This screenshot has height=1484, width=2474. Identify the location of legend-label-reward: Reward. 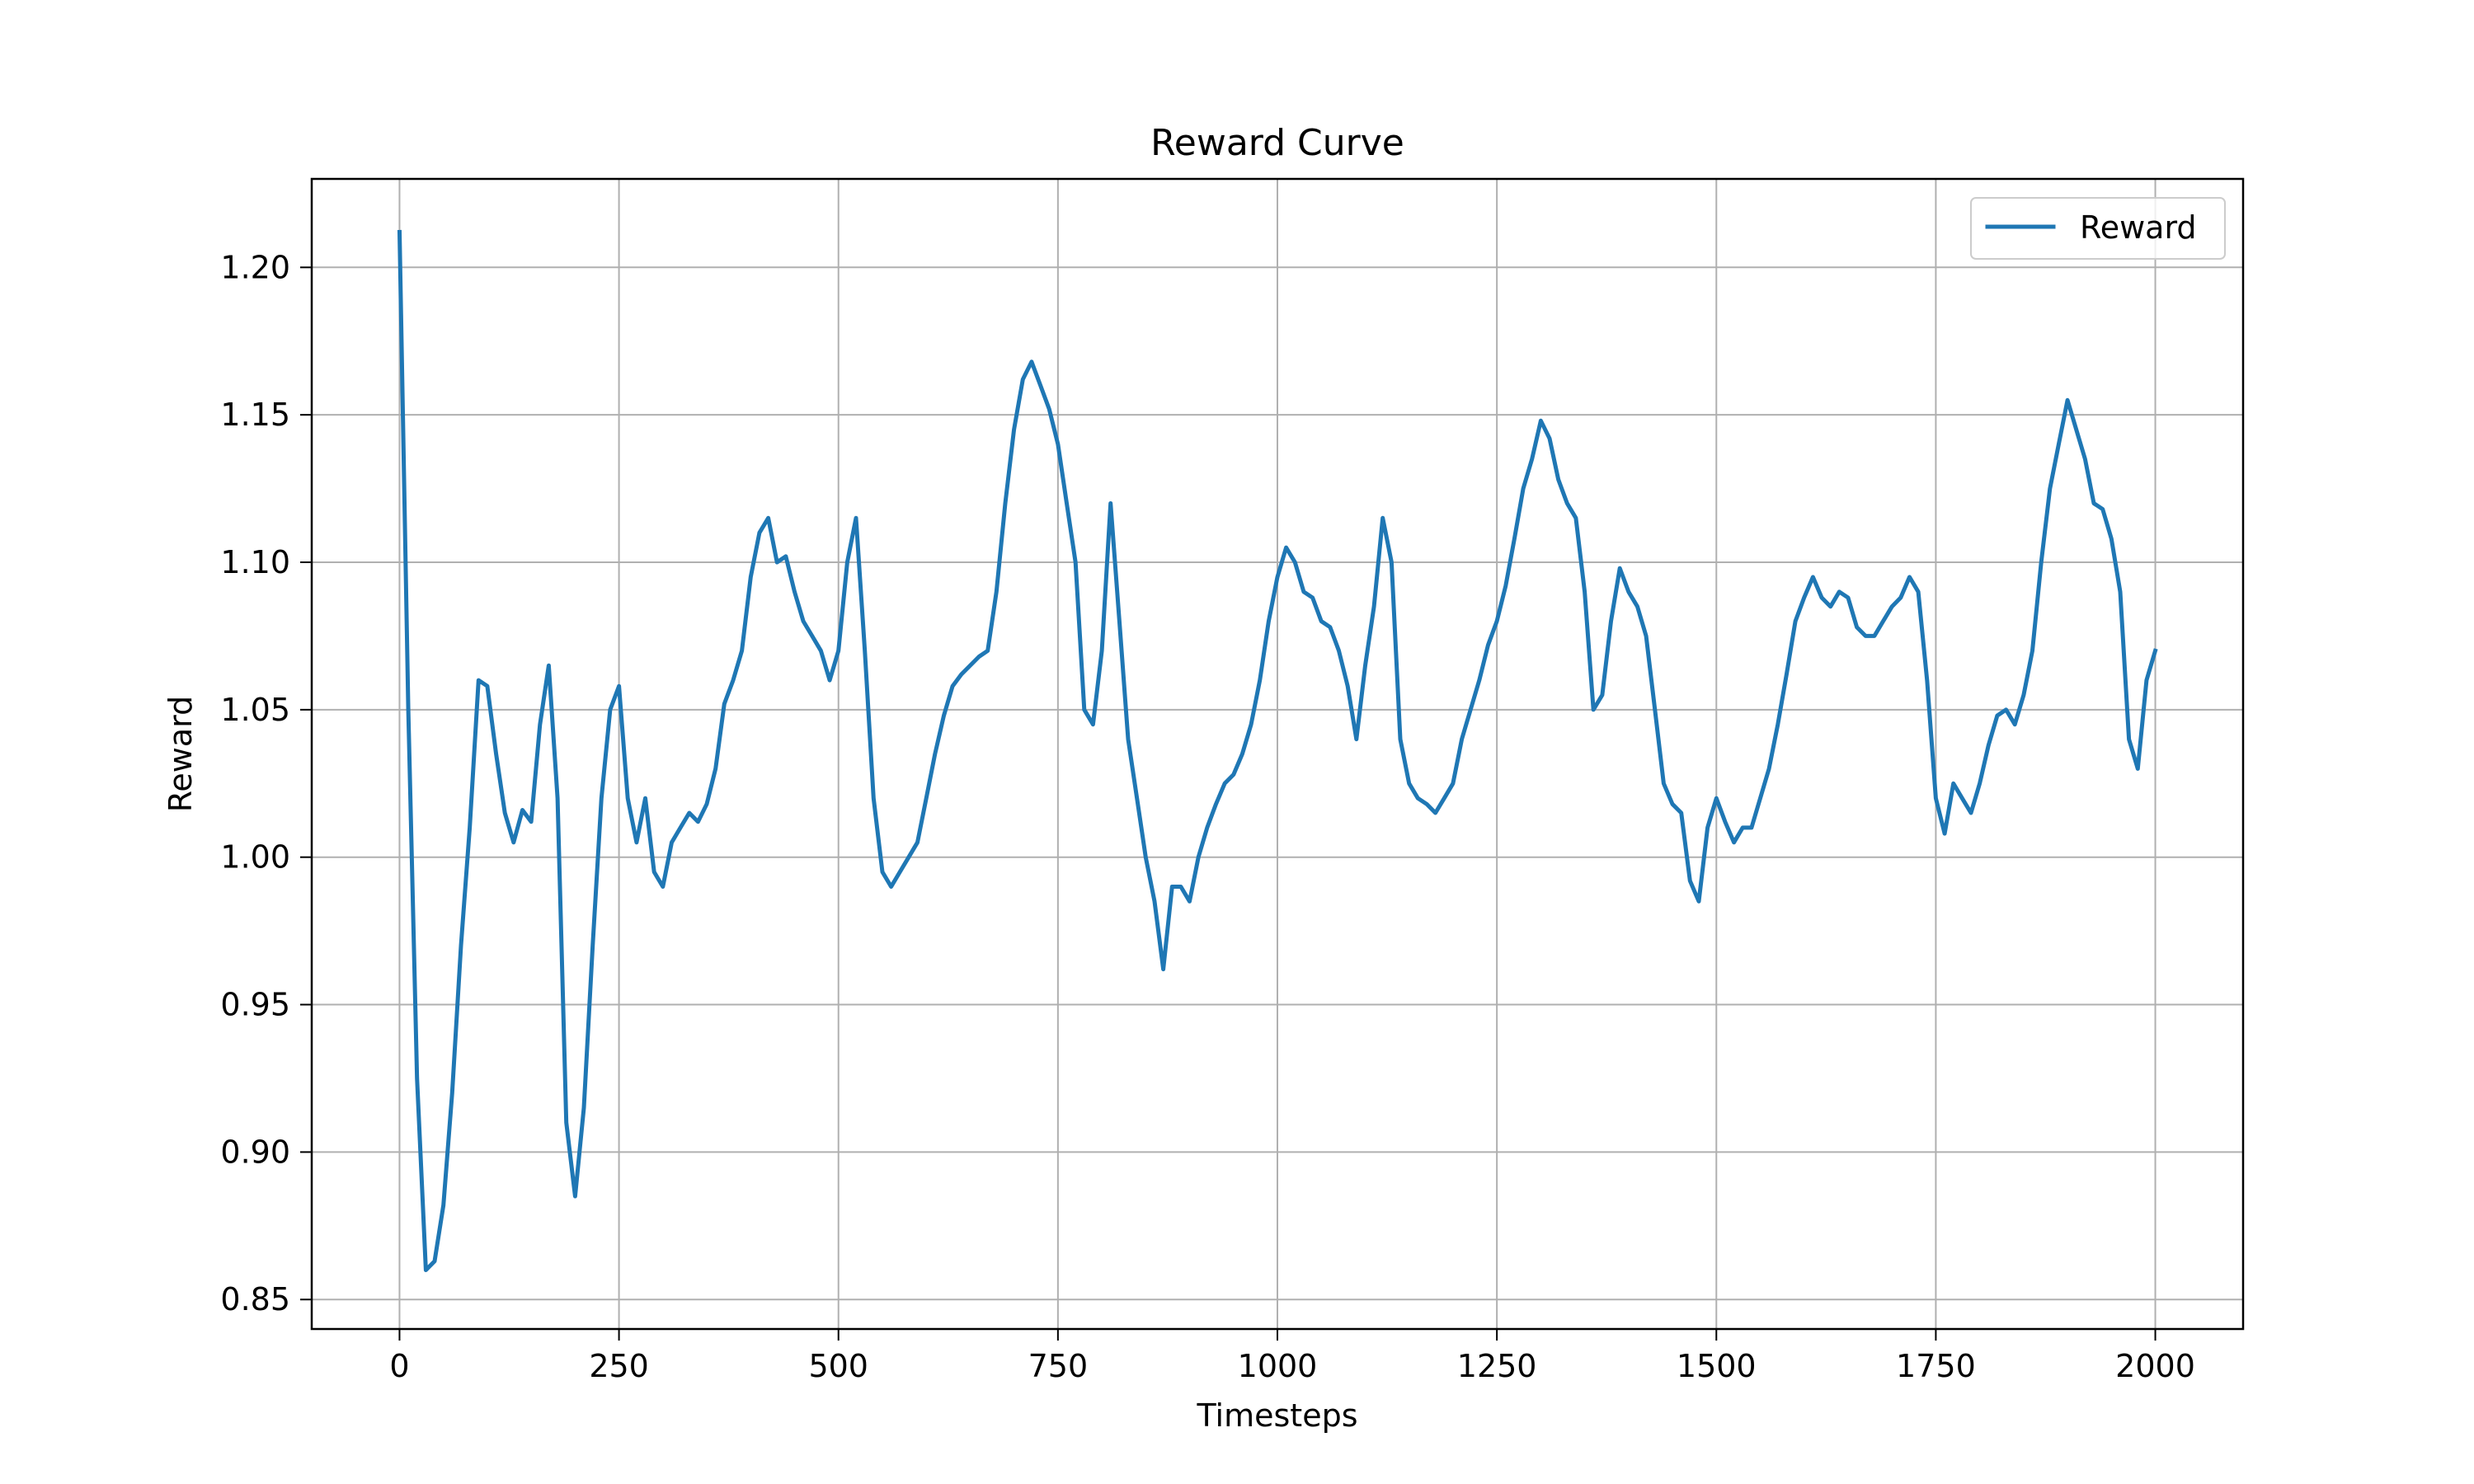
(2138, 228).